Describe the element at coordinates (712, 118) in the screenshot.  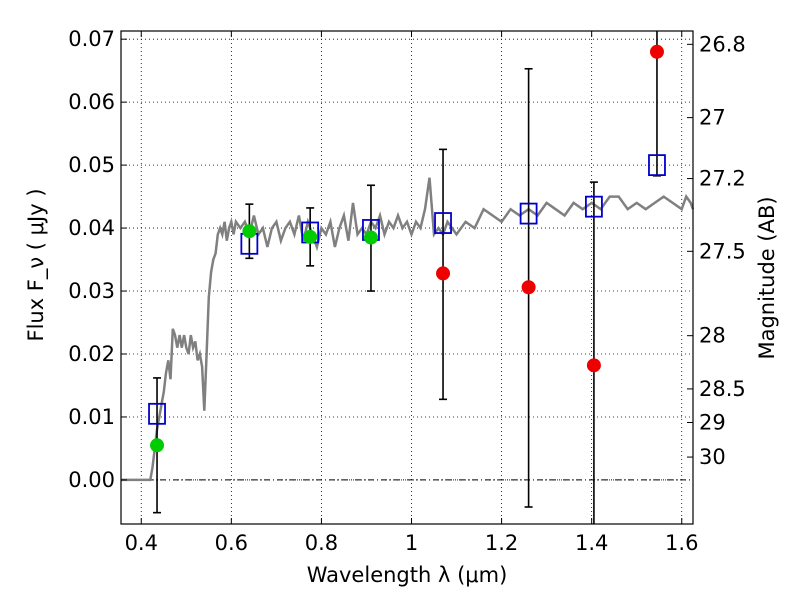
I see `mag-tick-label: 27` at that location.